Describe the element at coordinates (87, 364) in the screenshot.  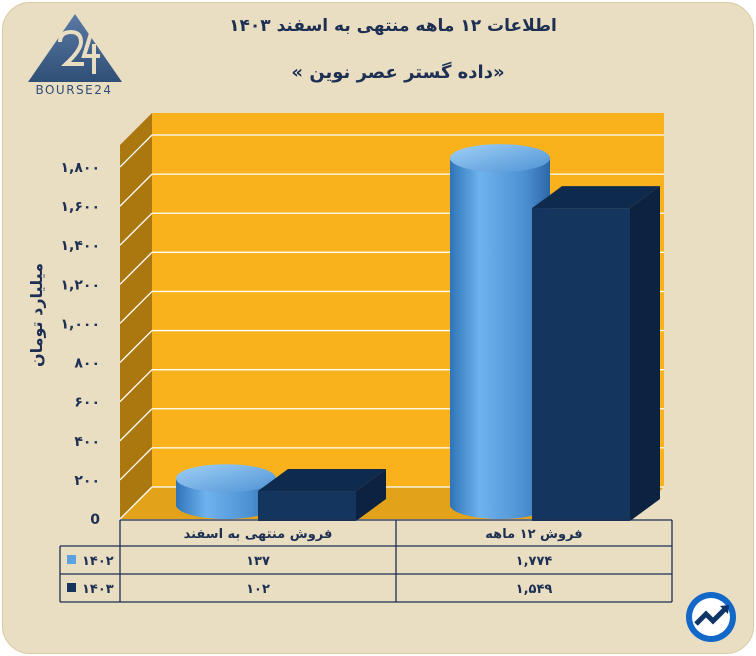
I see `y-tick-label: ۸۰۰` at that location.